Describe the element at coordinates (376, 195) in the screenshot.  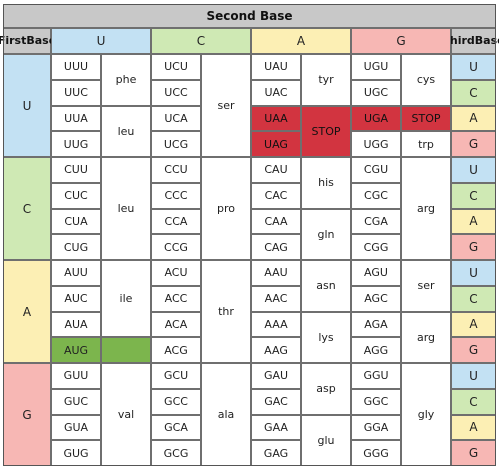
I see `codon-cell: CGC` at that location.